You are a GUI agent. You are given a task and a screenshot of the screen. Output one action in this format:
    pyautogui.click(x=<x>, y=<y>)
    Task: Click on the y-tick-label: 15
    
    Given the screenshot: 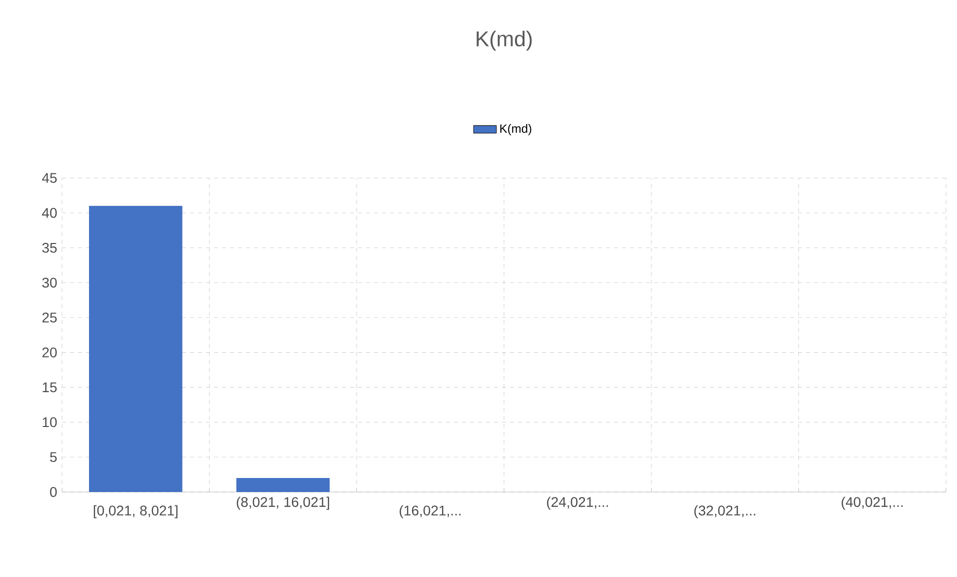 What is the action you would take?
    pyautogui.click(x=49, y=387)
    